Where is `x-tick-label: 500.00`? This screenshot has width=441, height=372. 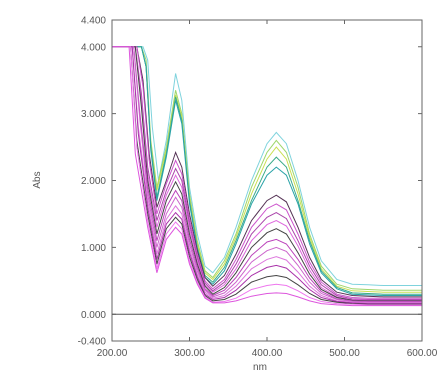 x-tick-label: 500.00 is located at coordinates (344, 353).